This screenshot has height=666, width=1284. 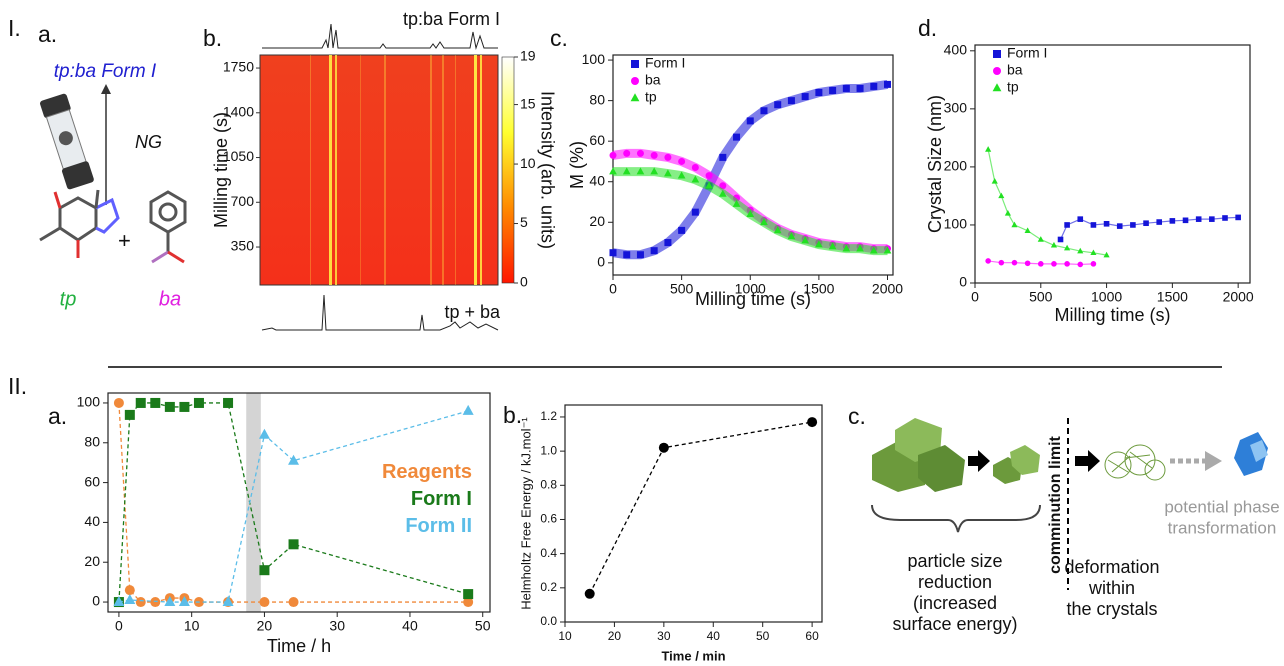 I want to click on y-axis-title: Helmholtz Free Energy / kJ.mol⁻¹, so click(x=525, y=513).